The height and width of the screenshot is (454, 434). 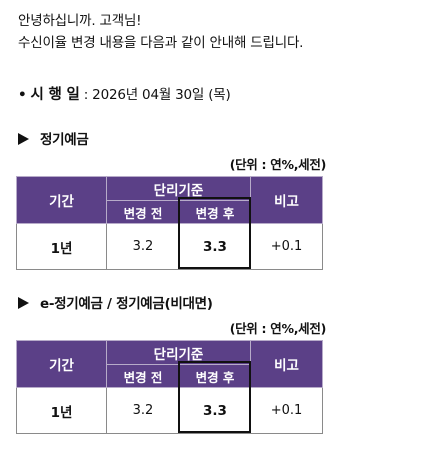 I want to click on section-title: e-정기예금 / 정기예금(비대면), so click(x=115, y=304).